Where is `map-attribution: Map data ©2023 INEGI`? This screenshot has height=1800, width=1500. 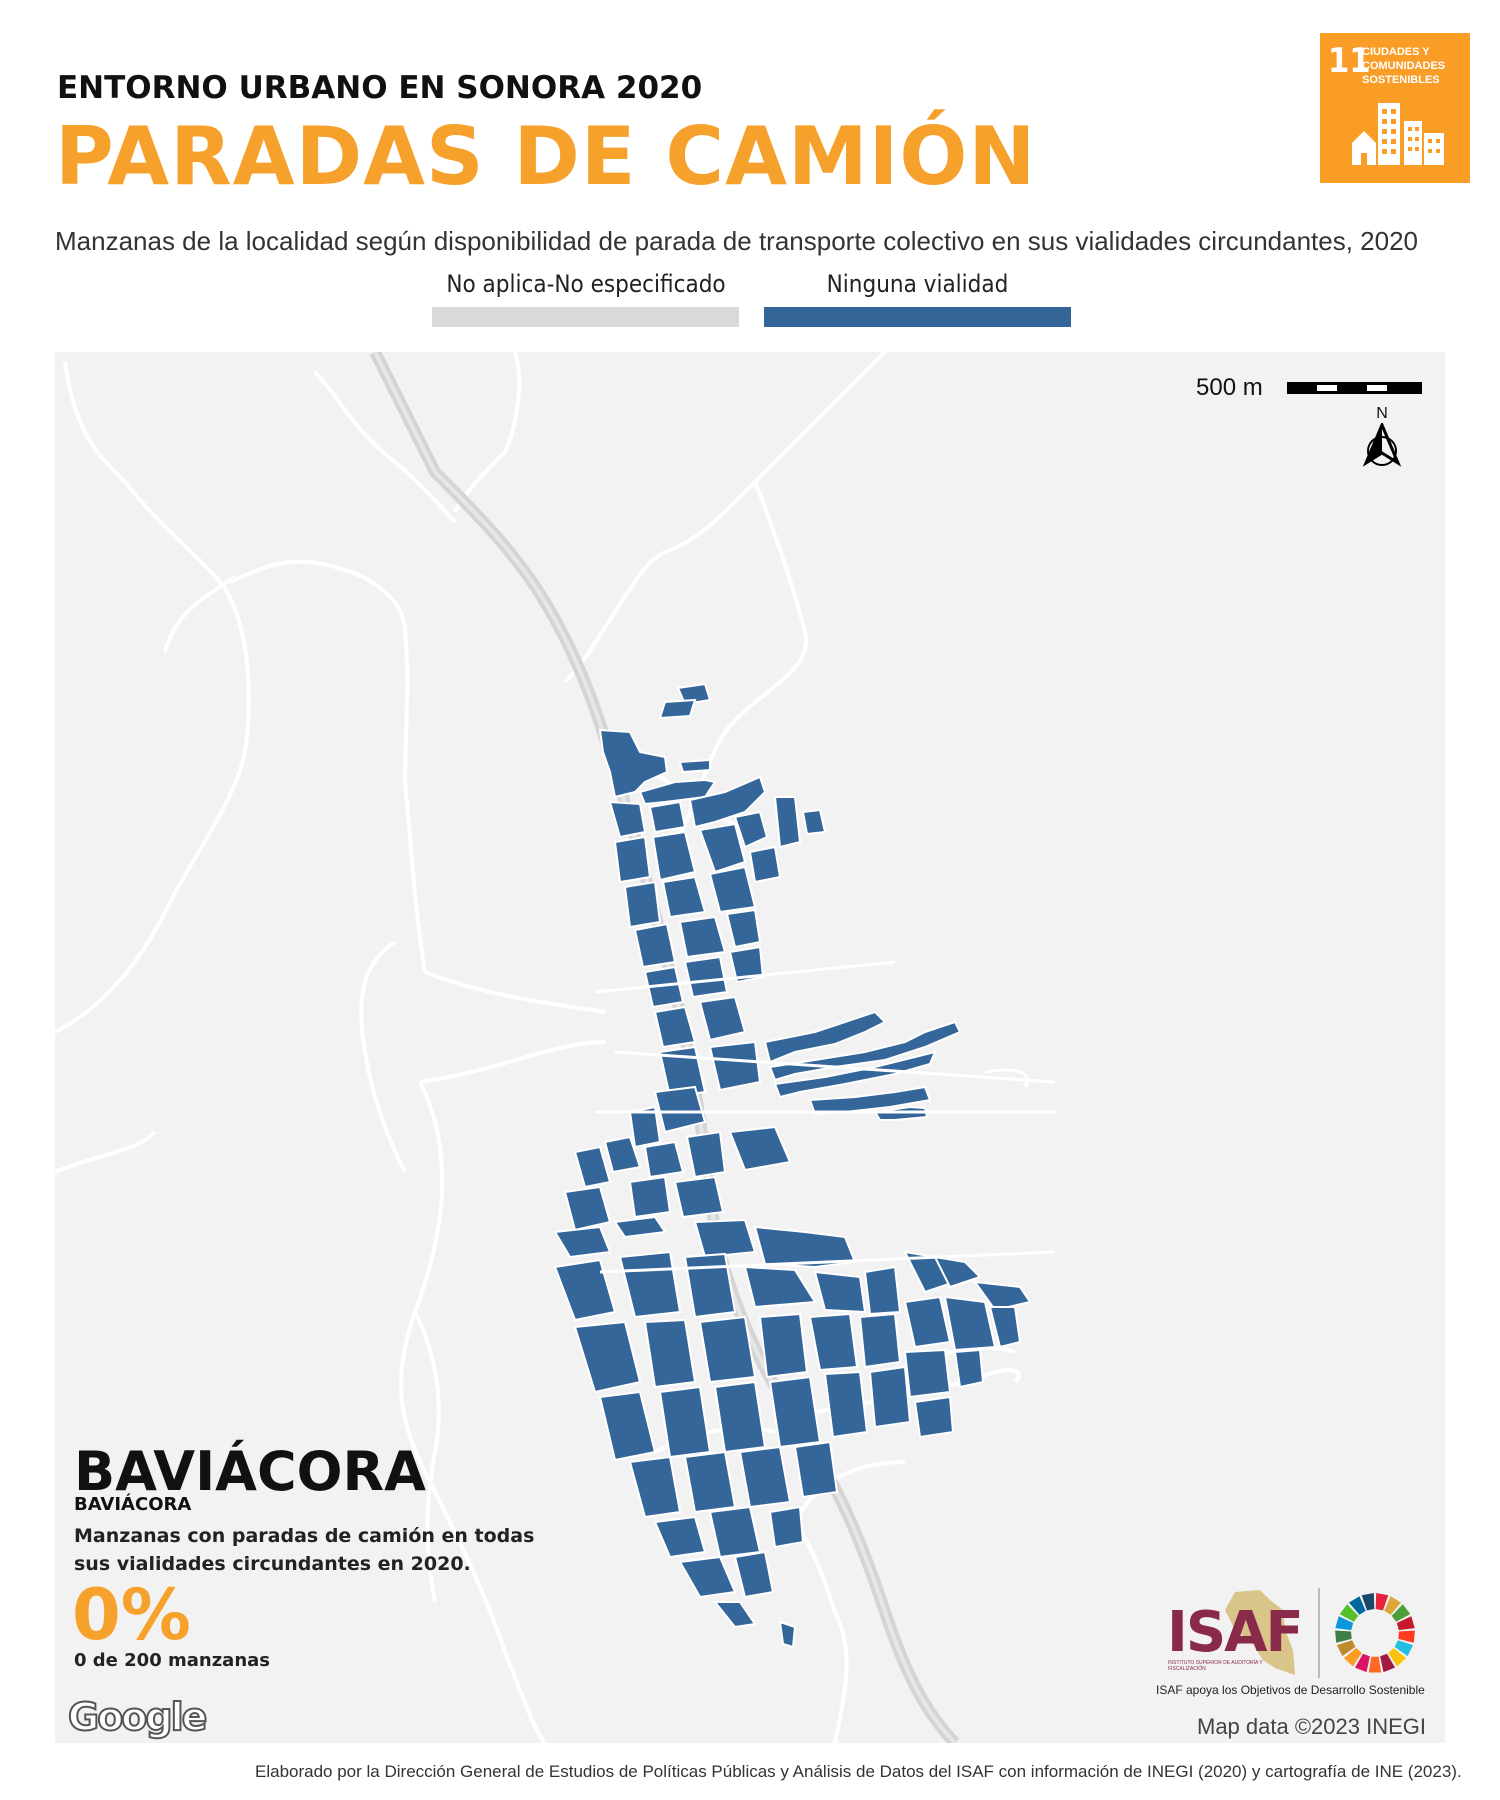 map-attribution: Map data ©2023 INEGI is located at coordinates (1312, 1726).